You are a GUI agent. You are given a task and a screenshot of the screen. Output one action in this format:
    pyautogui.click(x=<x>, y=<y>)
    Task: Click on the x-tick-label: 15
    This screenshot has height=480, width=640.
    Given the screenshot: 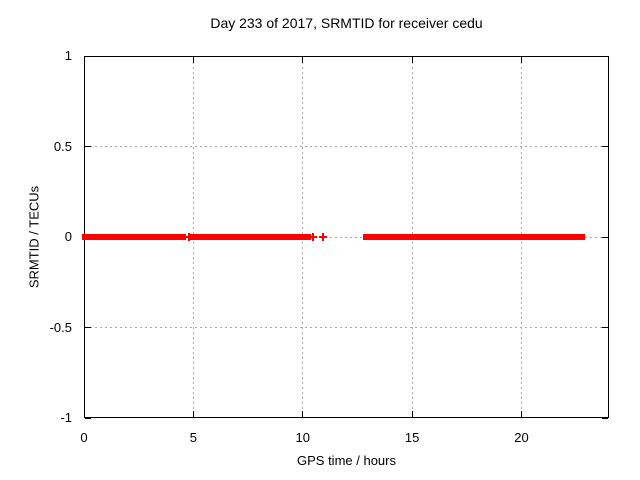 What is the action you would take?
    pyautogui.click(x=412, y=437)
    